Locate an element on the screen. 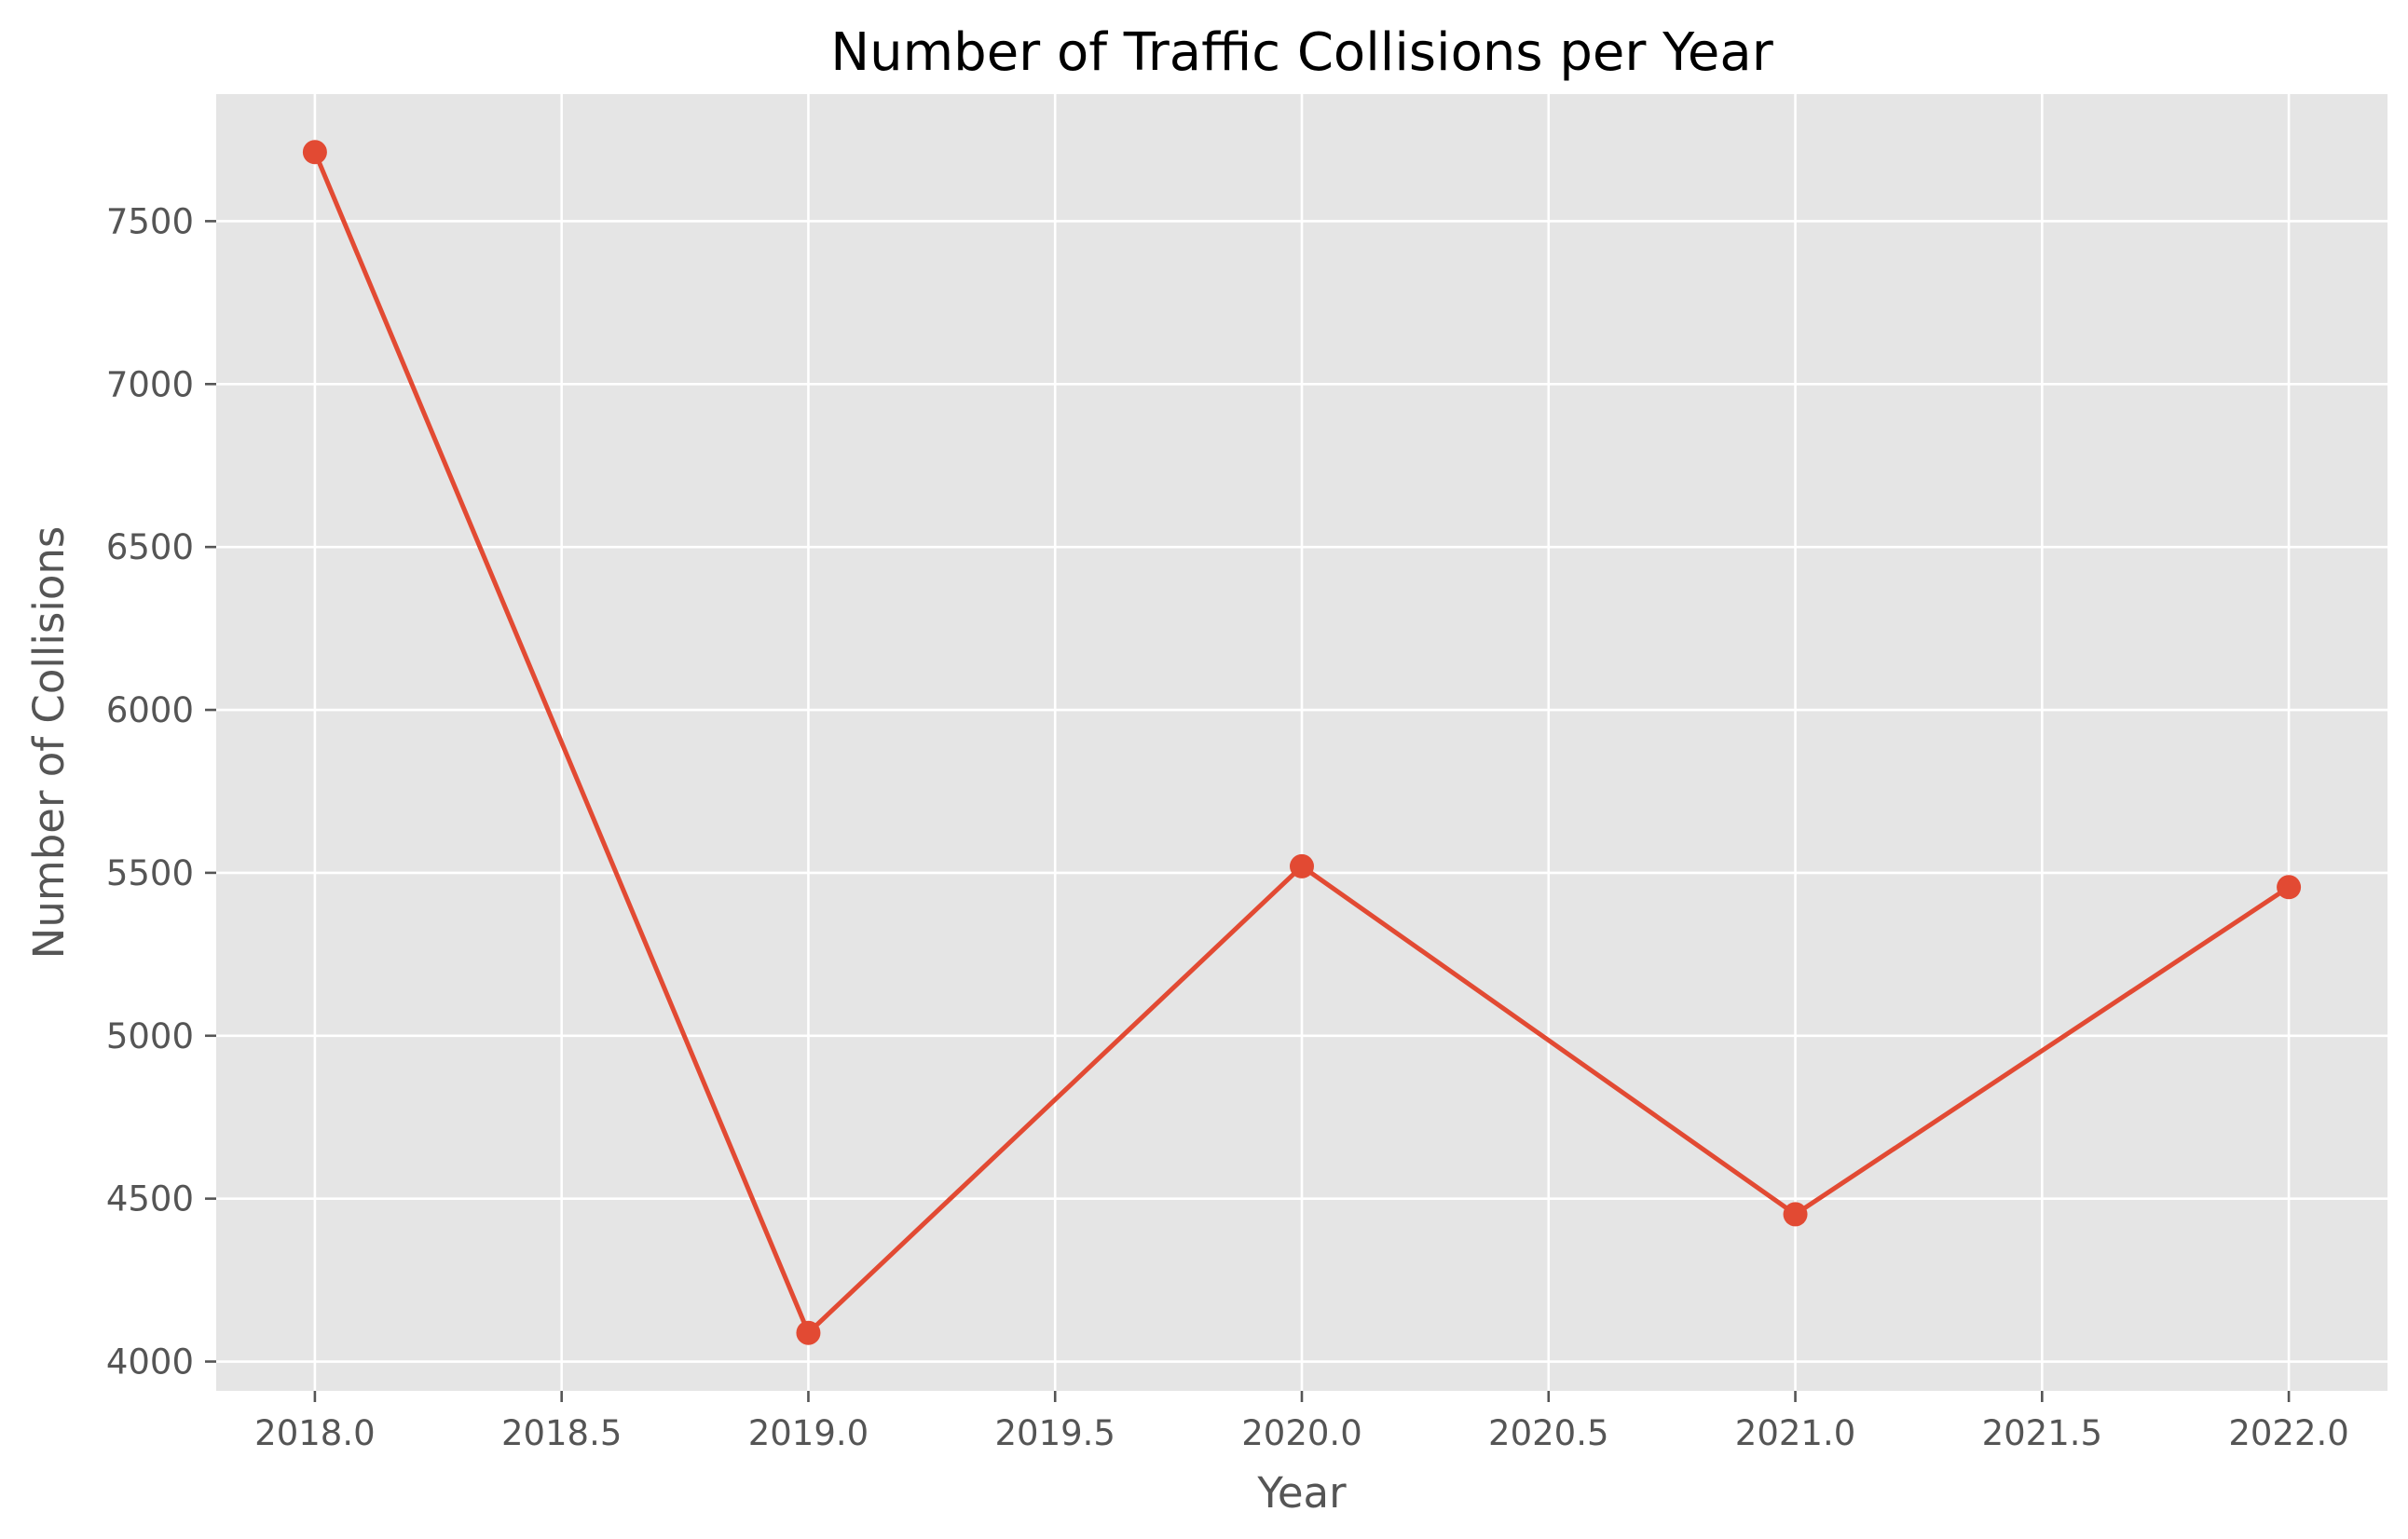  x-tick-label: 2022.0 is located at coordinates (2288, 1433).